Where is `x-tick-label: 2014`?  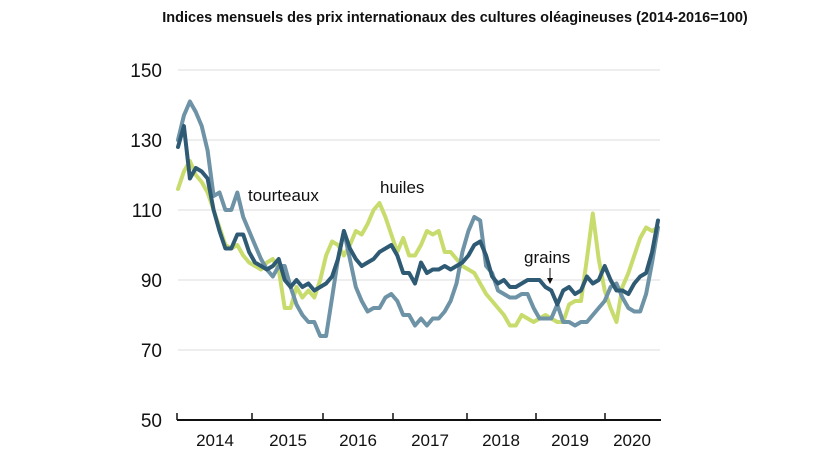 x-tick-label: 2014 is located at coordinates (215, 440).